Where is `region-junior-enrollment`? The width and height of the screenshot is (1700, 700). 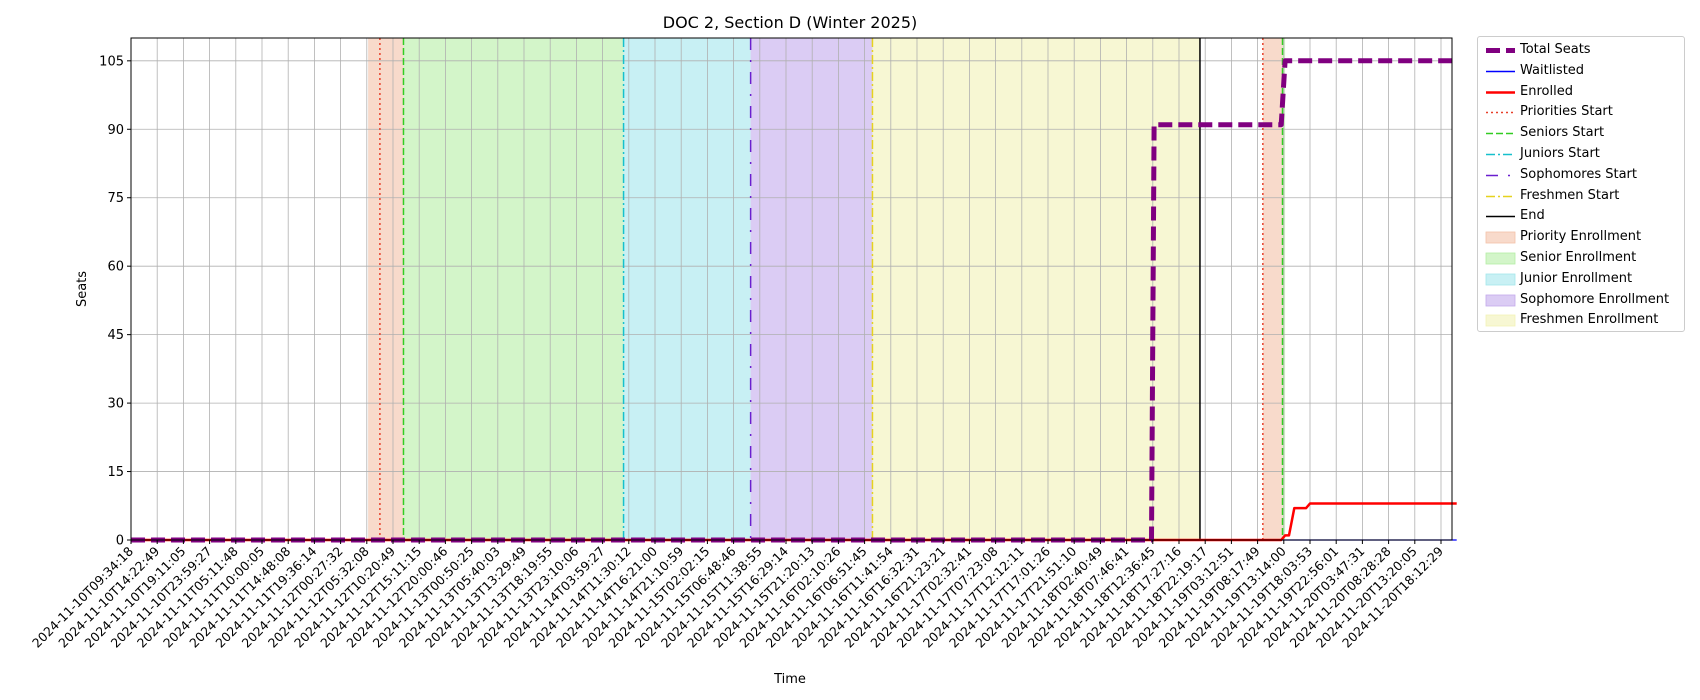 region-junior-enrollment is located at coordinates (687, 289).